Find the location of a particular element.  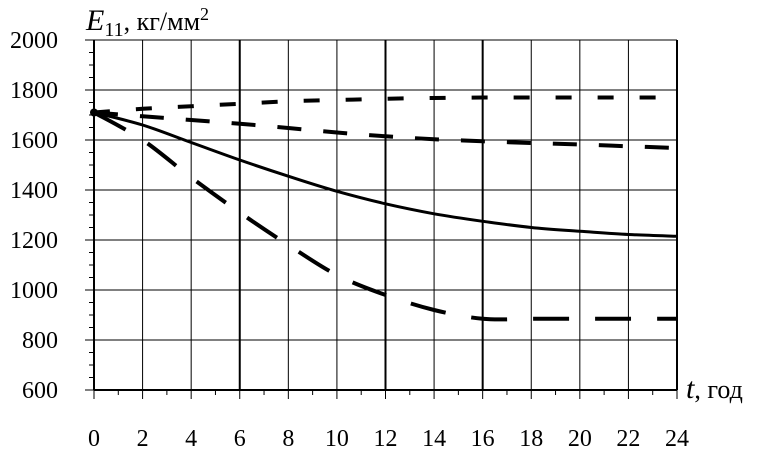

y-tick-labels: 600 800 1000 1200 1400 1600 1800 2000 is located at coordinates (34, 216).